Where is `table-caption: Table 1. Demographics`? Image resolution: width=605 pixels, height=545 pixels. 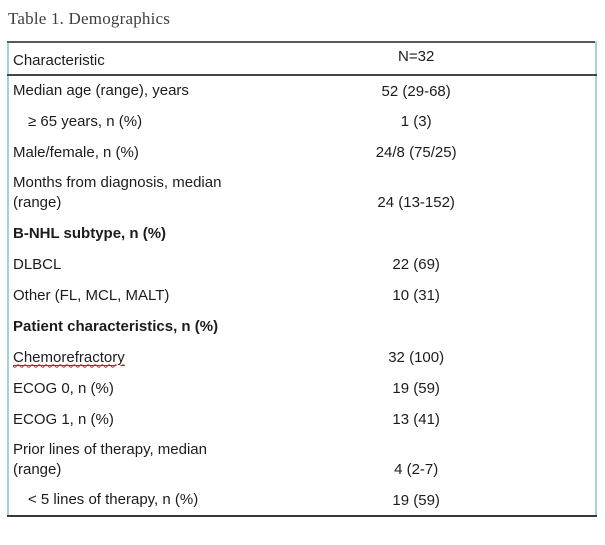
table-caption: Table 1. Demographics is located at coordinates (89, 18).